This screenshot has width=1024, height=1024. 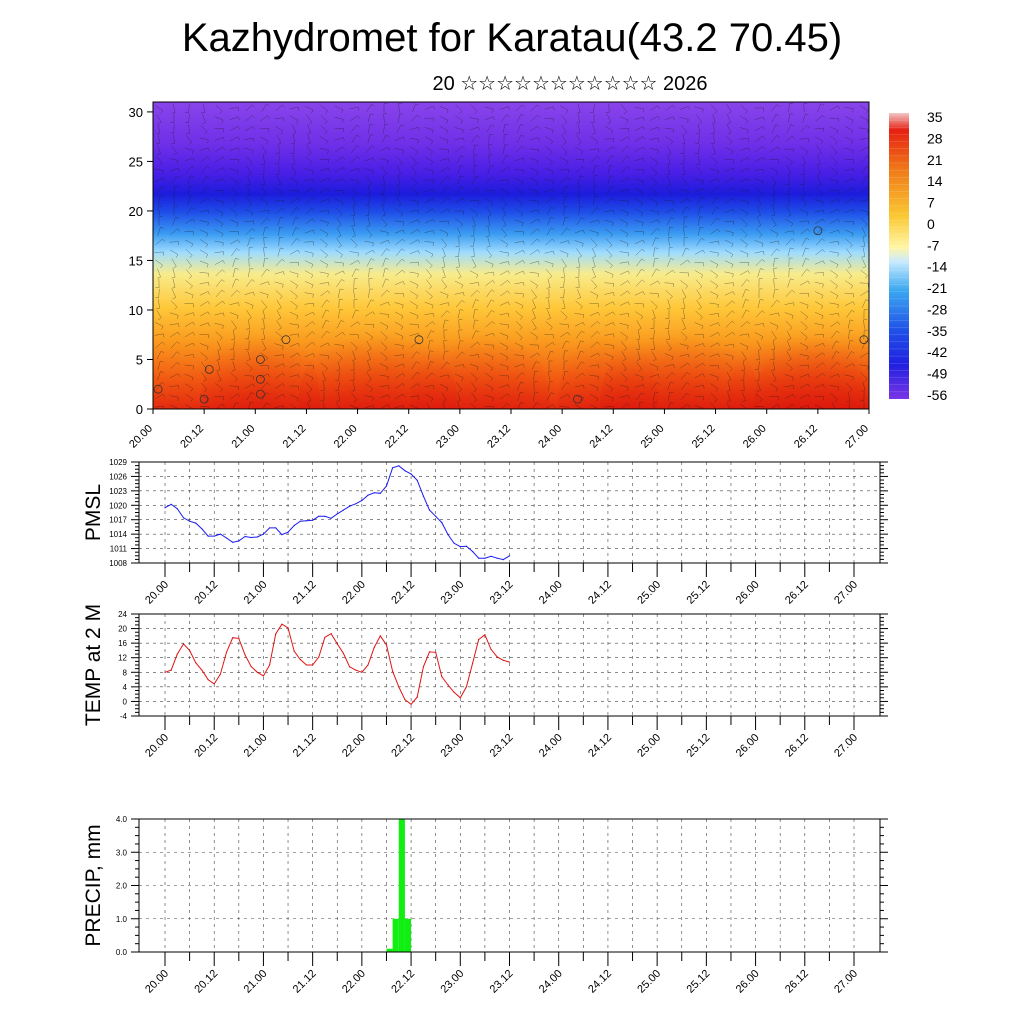 What do you see at coordinates (118, 534) in the screenshot?
I see `y-tick-label: 1014` at bounding box center [118, 534].